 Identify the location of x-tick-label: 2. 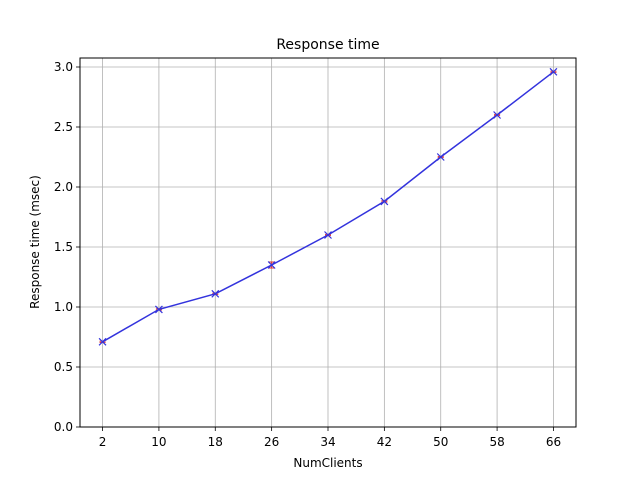
(103, 442).